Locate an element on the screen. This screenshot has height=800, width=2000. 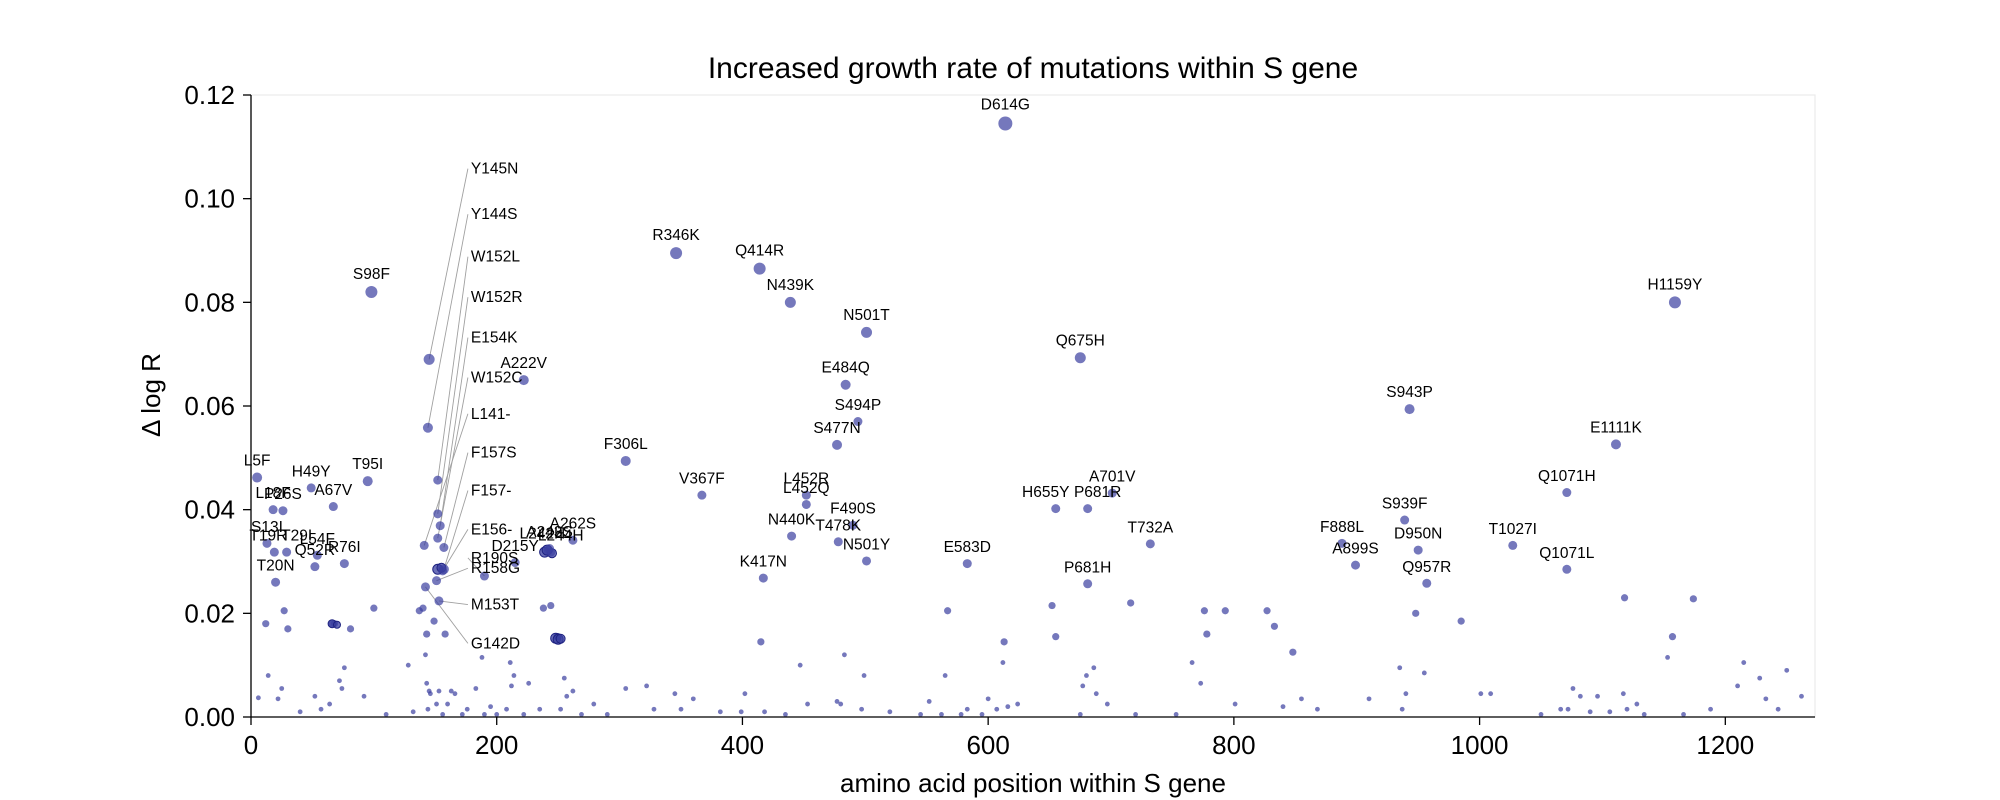
point-label-W152R: W152R is located at coordinates (497, 297).